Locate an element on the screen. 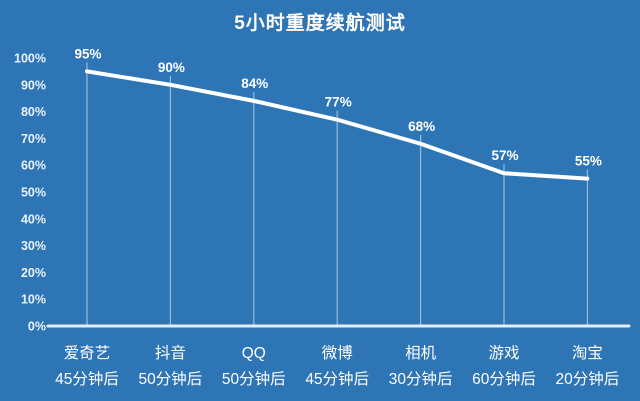  x-category-label: QQ is located at coordinates (254, 353).